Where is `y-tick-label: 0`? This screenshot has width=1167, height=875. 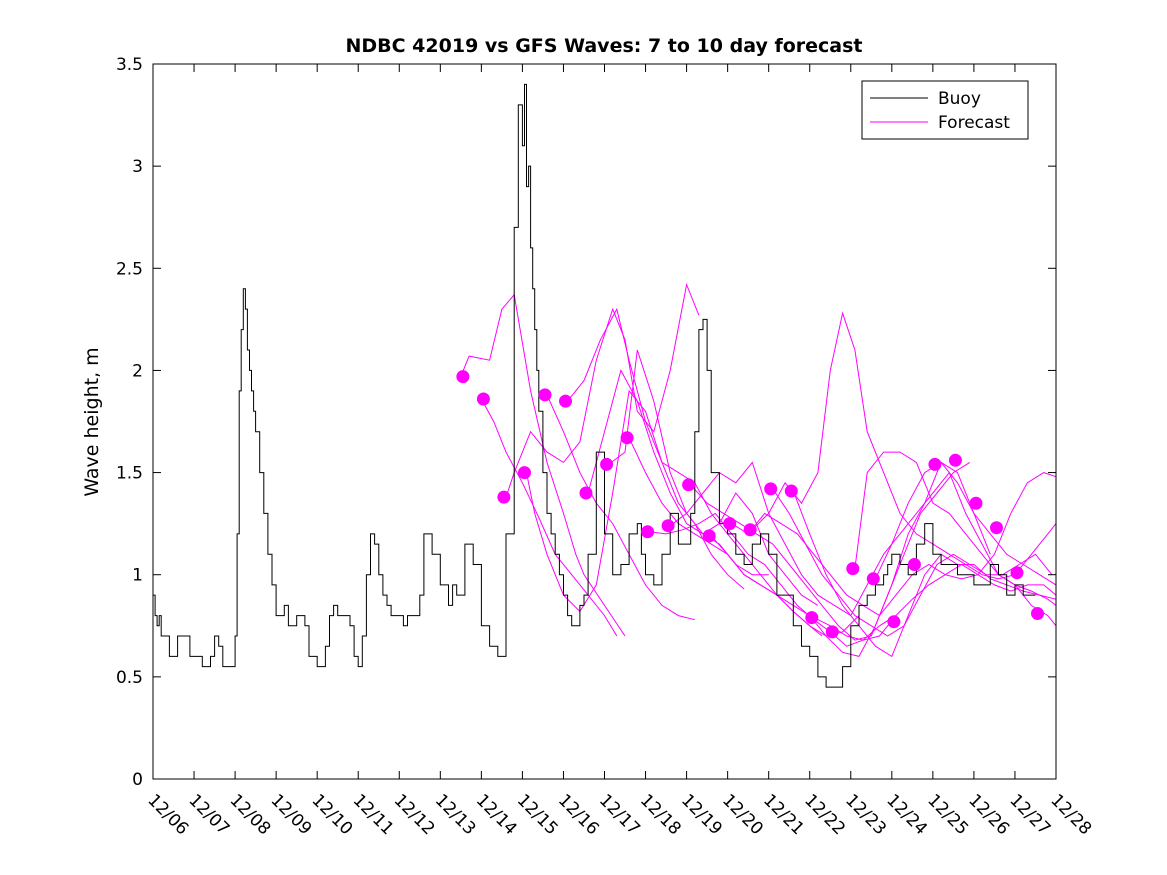 y-tick-label: 0 is located at coordinates (137, 780).